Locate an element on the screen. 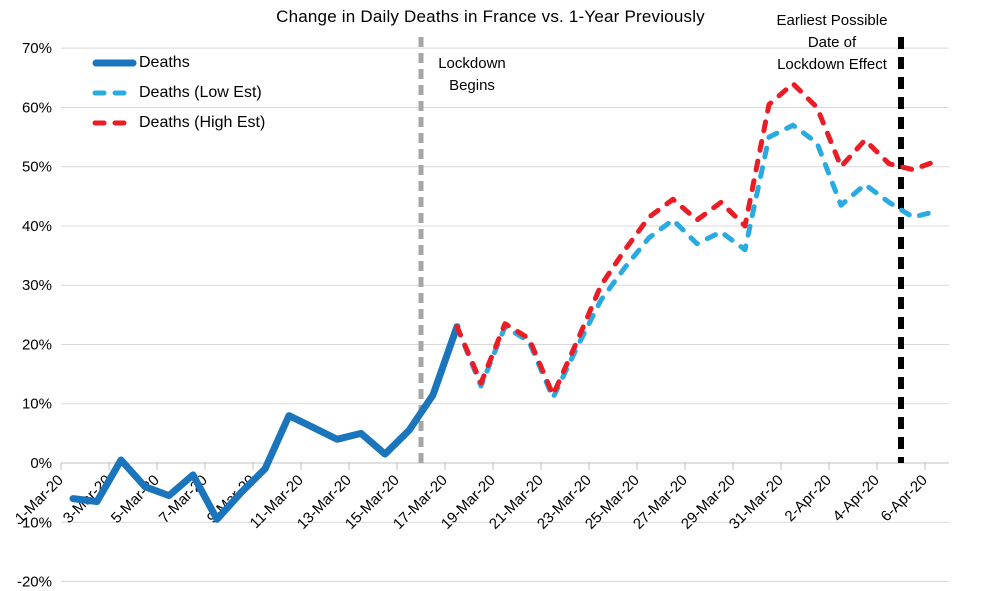 This screenshot has width=981, height=591. legend-item-deaths-low: Deaths (Low Est) is located at coordinates (178, 93).